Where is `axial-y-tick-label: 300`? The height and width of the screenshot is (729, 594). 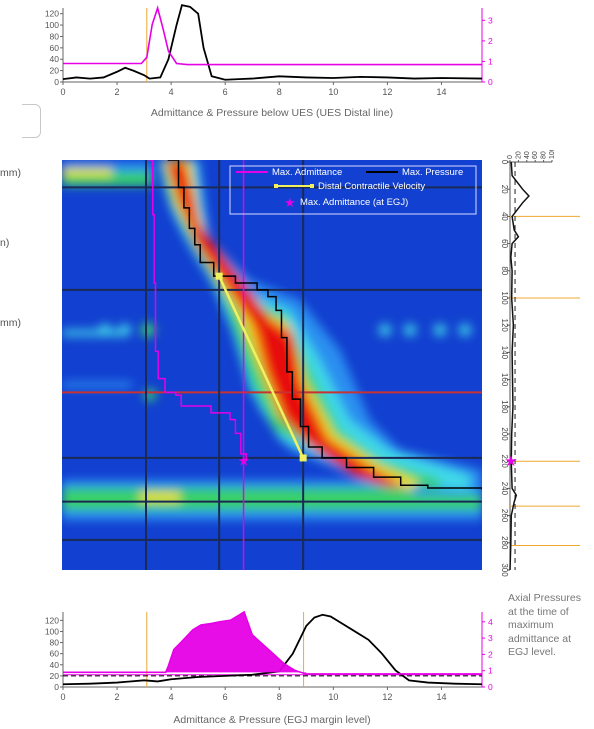 axial-y-tick-label: 300 is located at coordinates (504, 570).